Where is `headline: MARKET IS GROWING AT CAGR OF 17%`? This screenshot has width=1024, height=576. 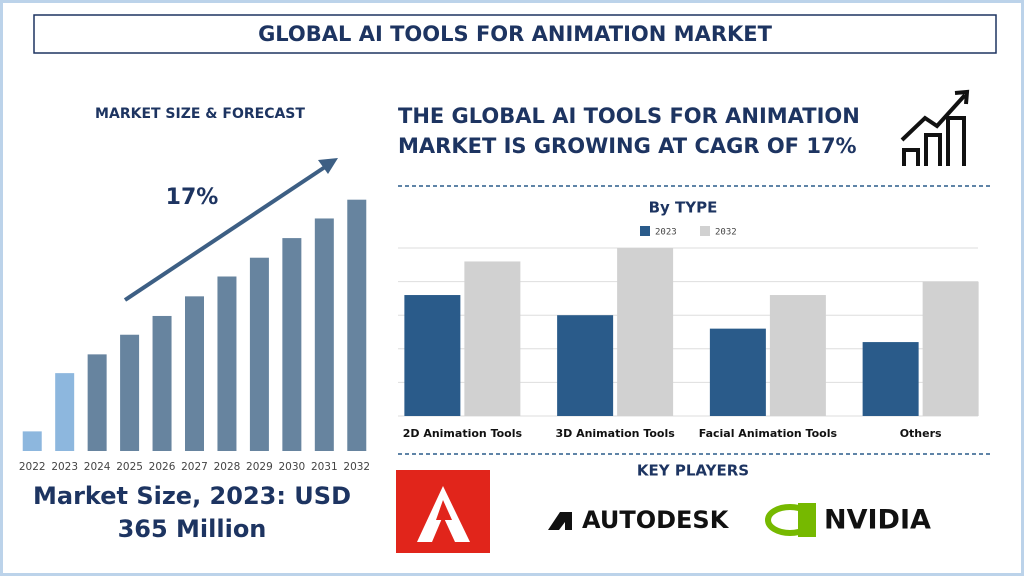
headline: MARKET IS GROWING AT CAGR OF 17% is located at coordinates (627, 146).